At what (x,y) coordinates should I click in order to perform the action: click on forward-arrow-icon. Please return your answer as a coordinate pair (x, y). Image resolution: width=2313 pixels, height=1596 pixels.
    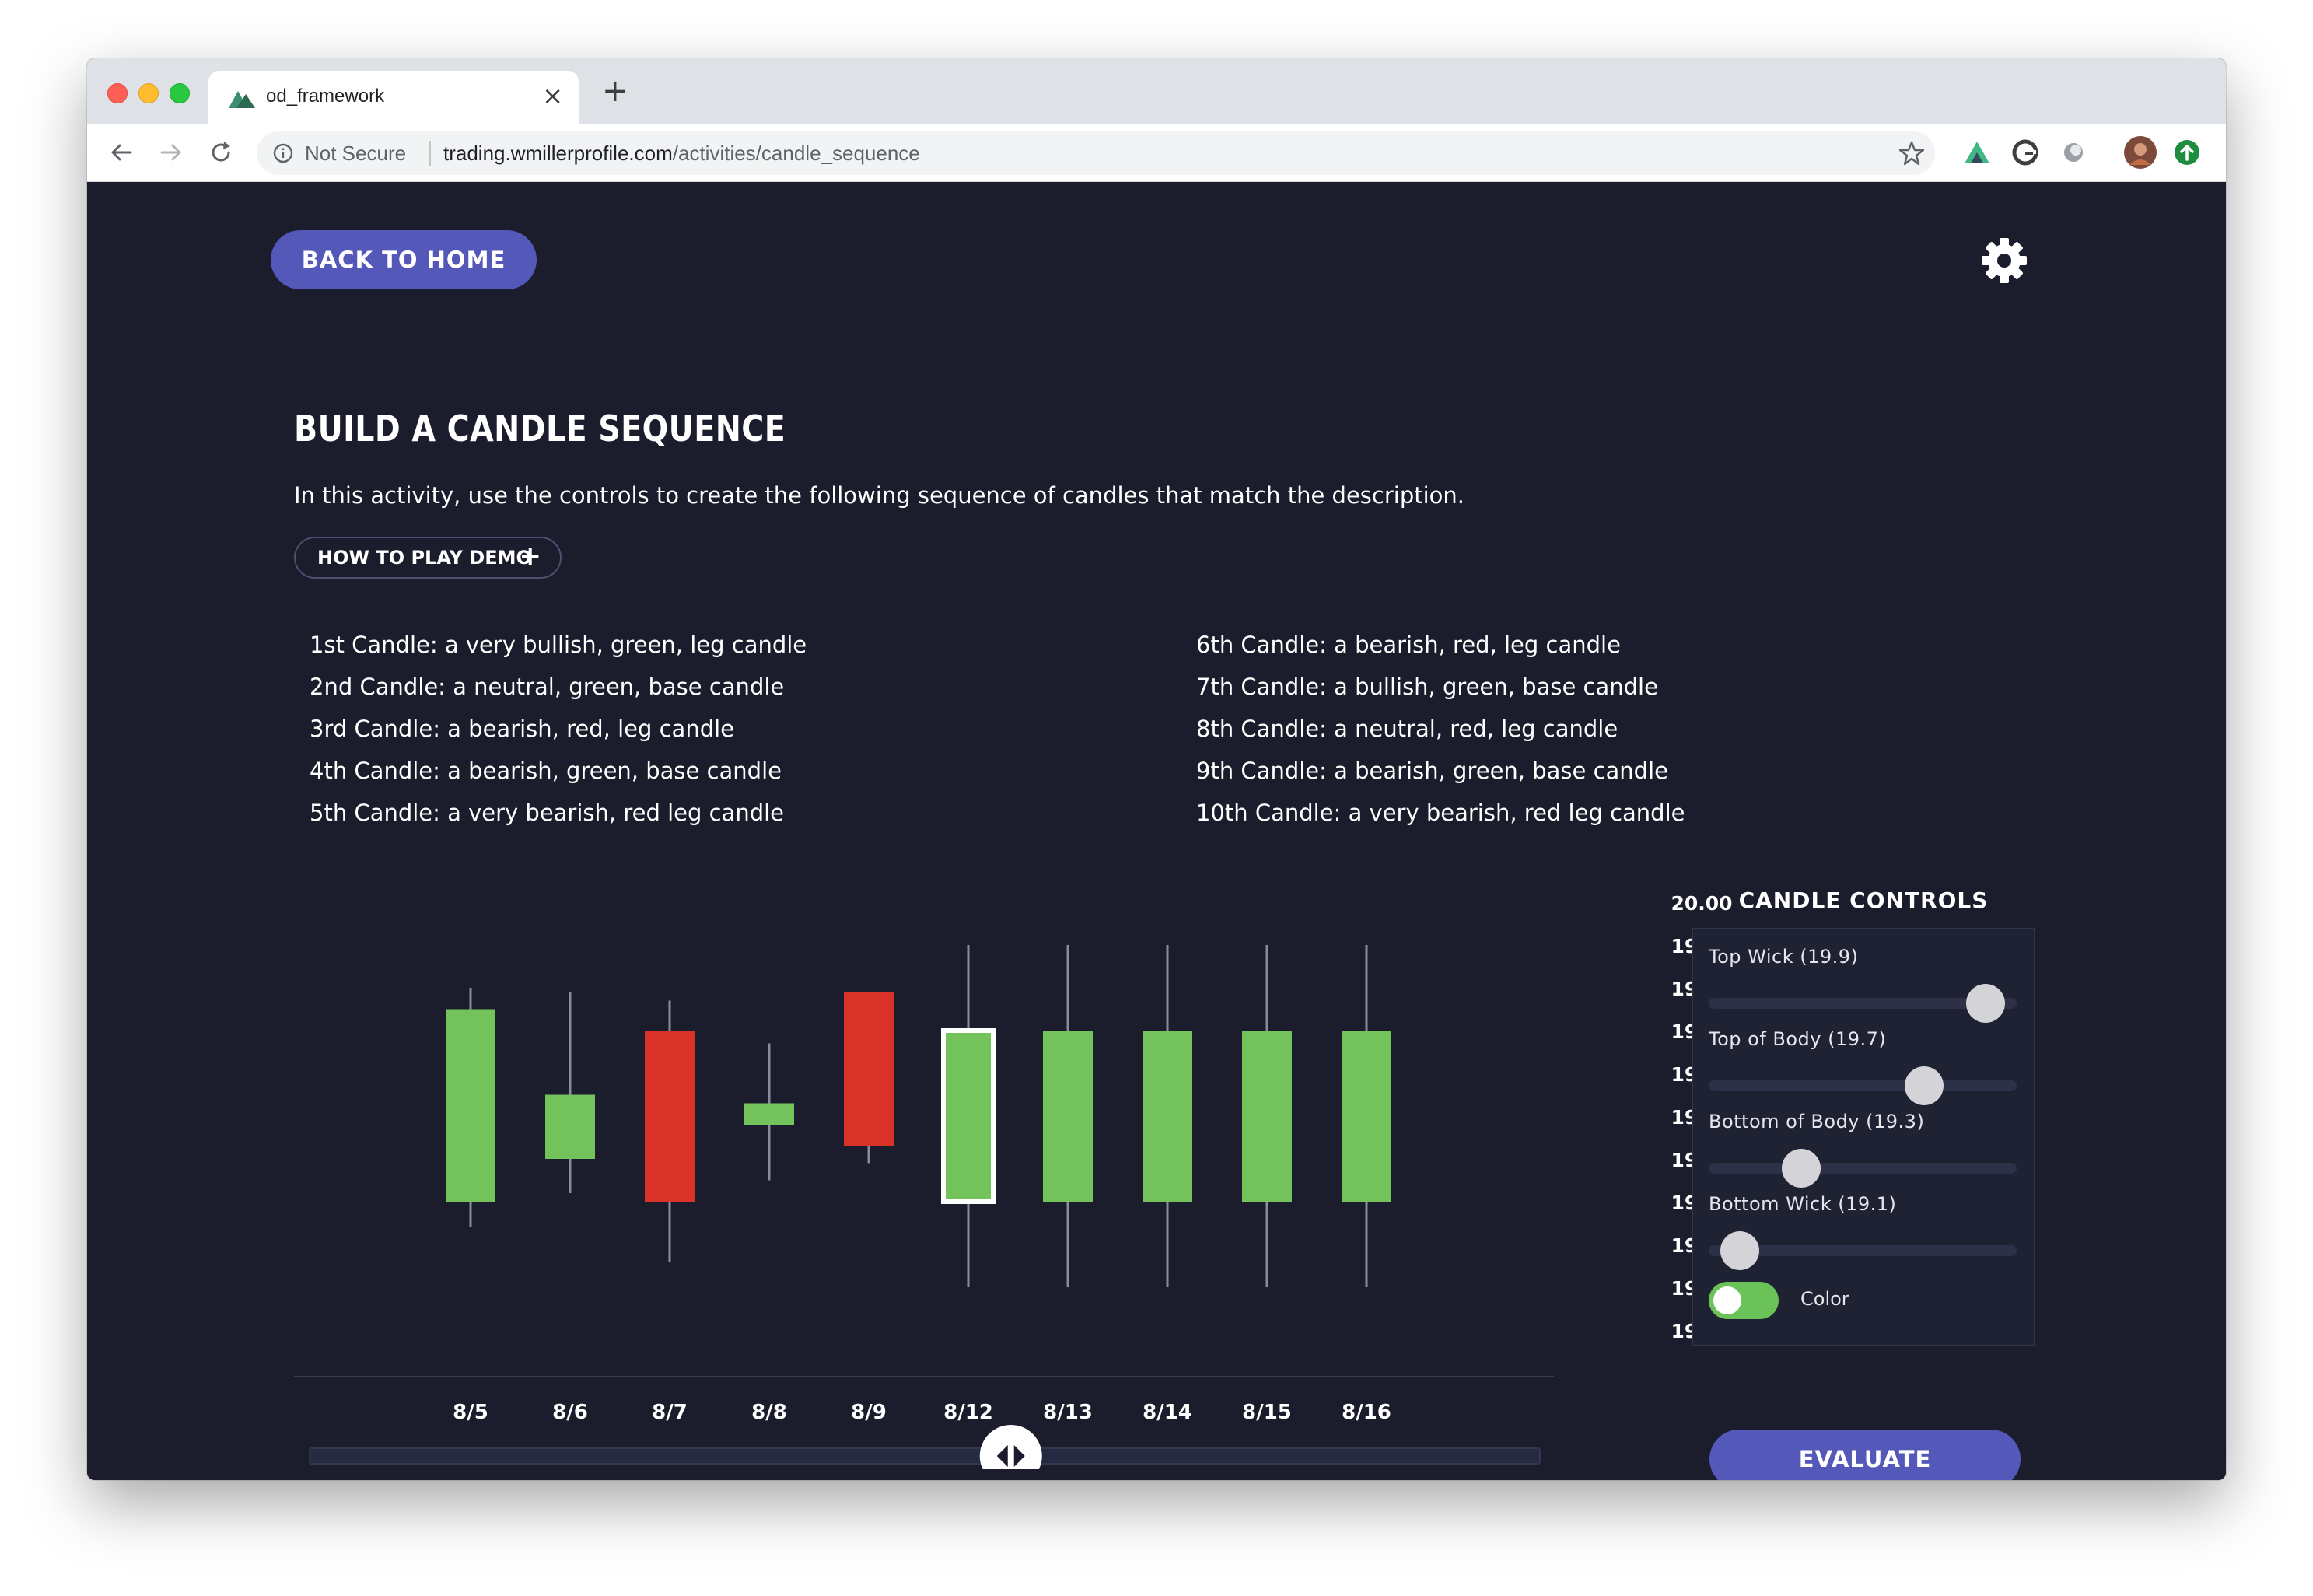
    Looking at the image, I should click on (171, 152).